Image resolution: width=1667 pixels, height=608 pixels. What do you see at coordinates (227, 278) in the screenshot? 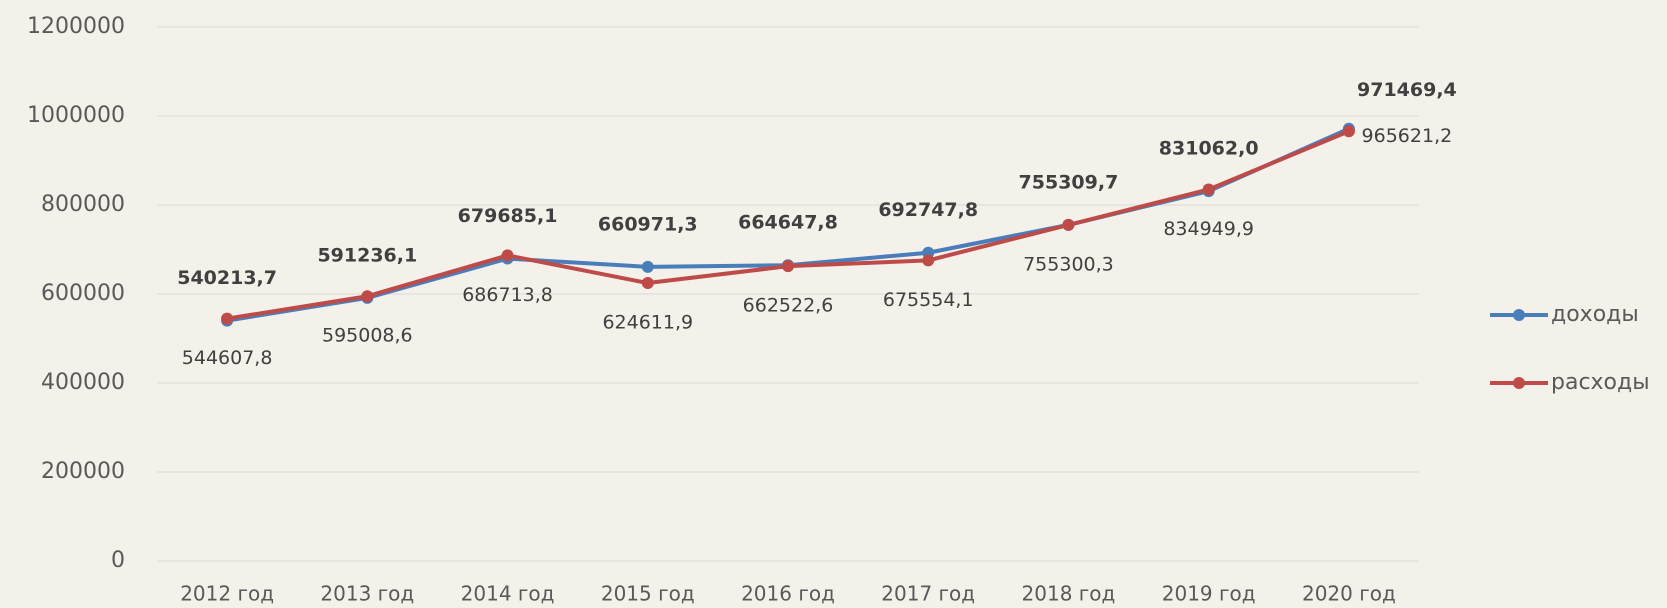
I see `data-label: 540213,7` at bounding box center [227, 278].